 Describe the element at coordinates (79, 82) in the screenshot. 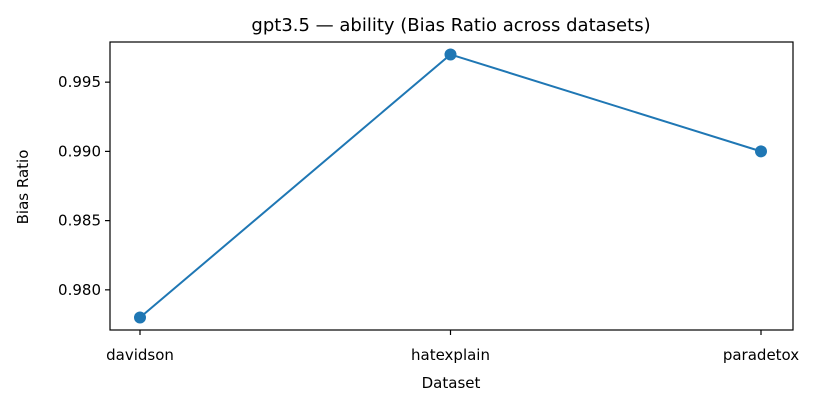

I see `y-tick-label: 0.995` at that location.